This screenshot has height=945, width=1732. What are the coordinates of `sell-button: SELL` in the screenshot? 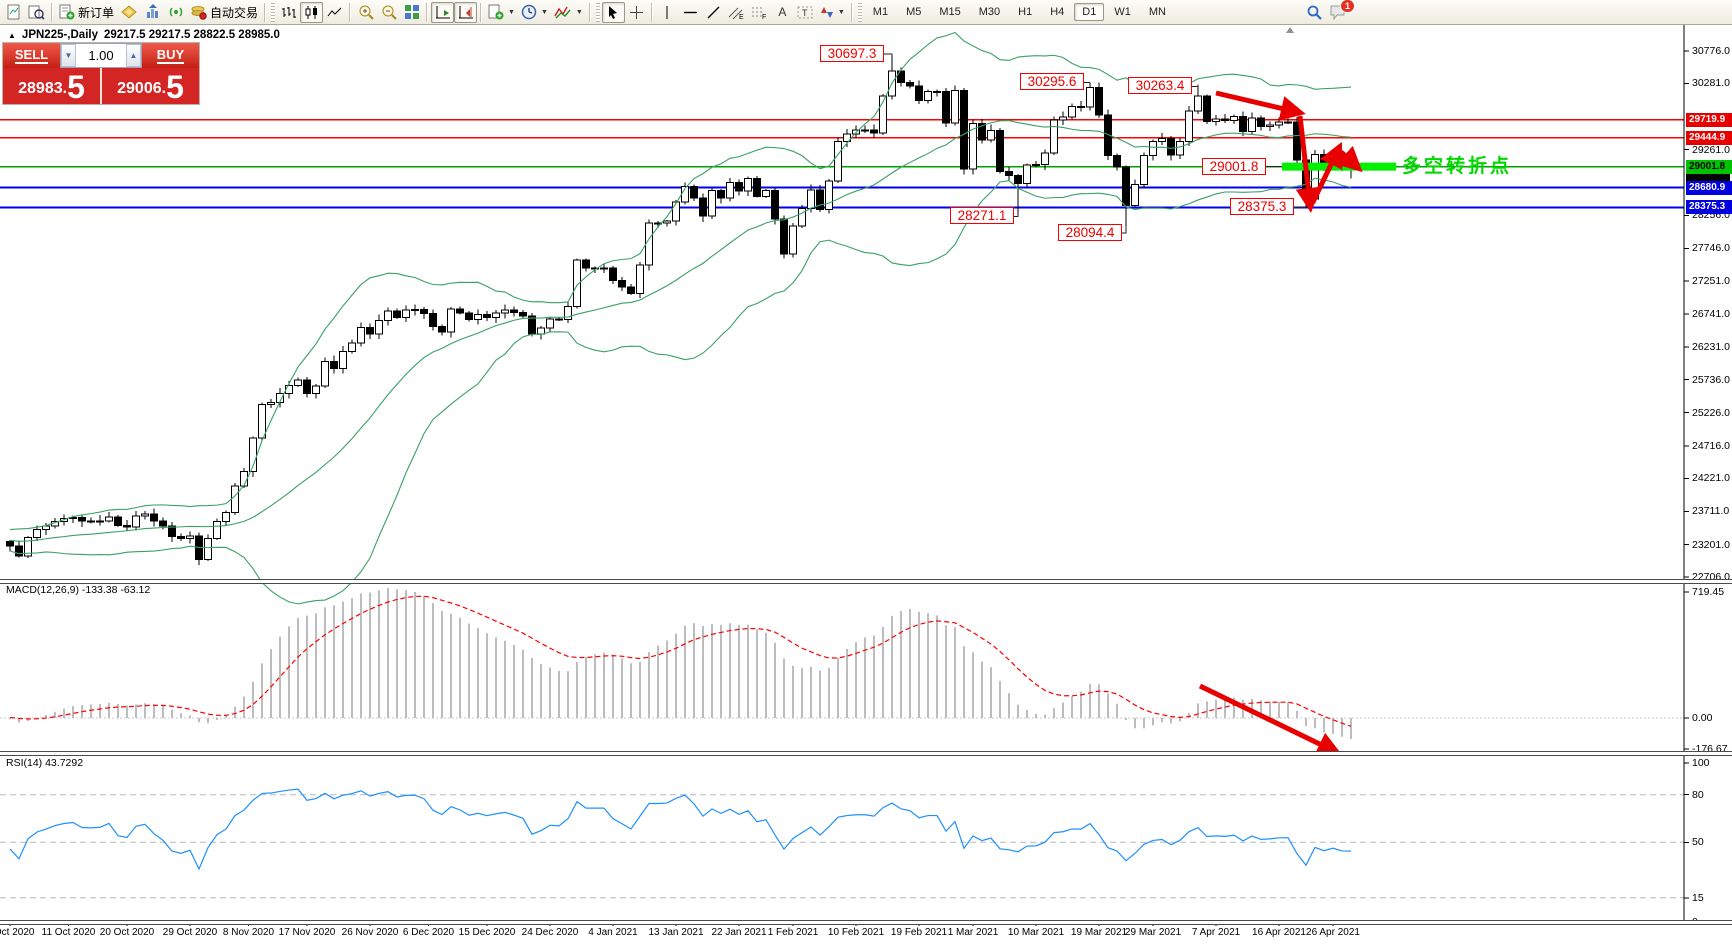 It's located at (31, 55).